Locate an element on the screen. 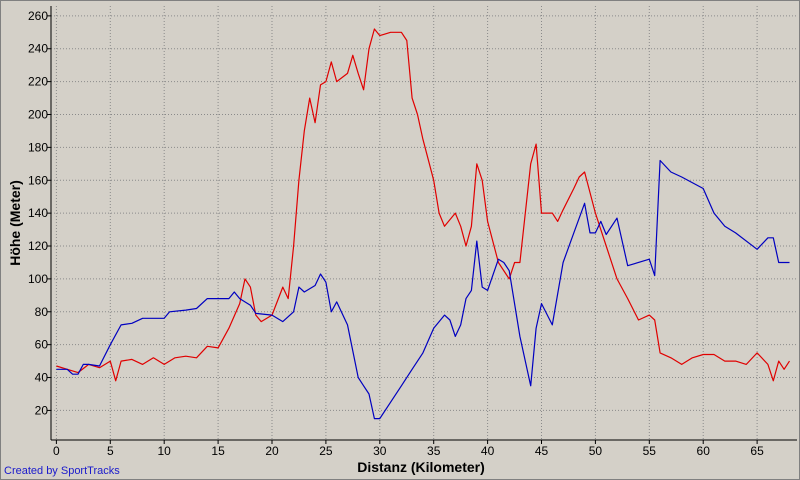  y-tick-label: 160 is located at coordinates (38, 180).